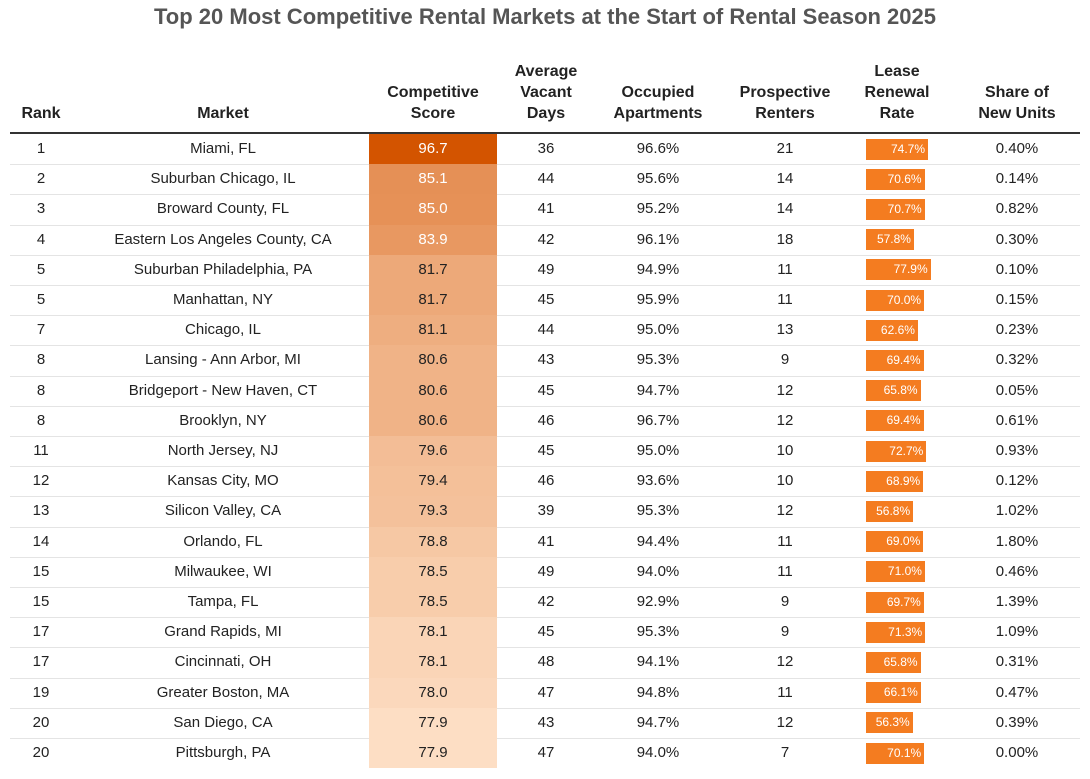 This screenshot has height=779, width=1090. What do you see at coordinates (896, 451) in the screenshot?
I see `renewal-bar: 72.7%` at bounding box center [896, 451].